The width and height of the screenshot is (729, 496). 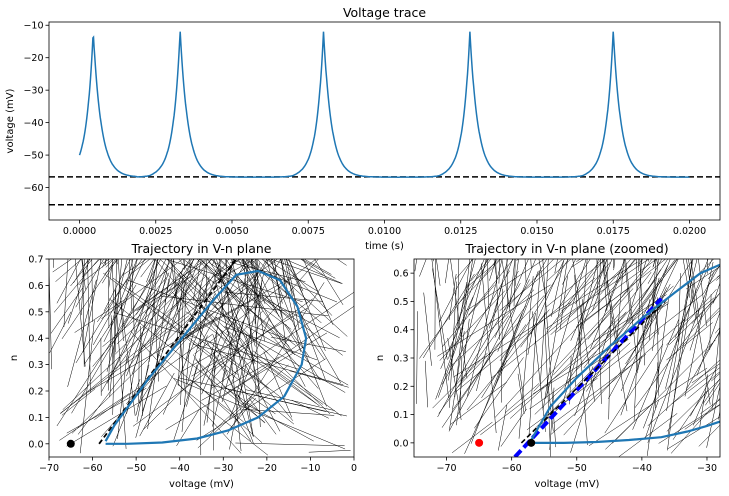 I want to click on x-tick-label: −10, so click(x=310, y=468).